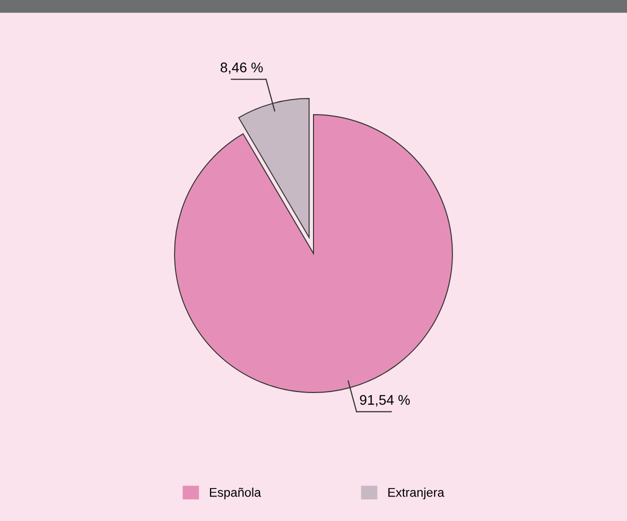  Describe the element at coordinates (236, 494) in the screenshot. I see `legend-label: Española` at that location.